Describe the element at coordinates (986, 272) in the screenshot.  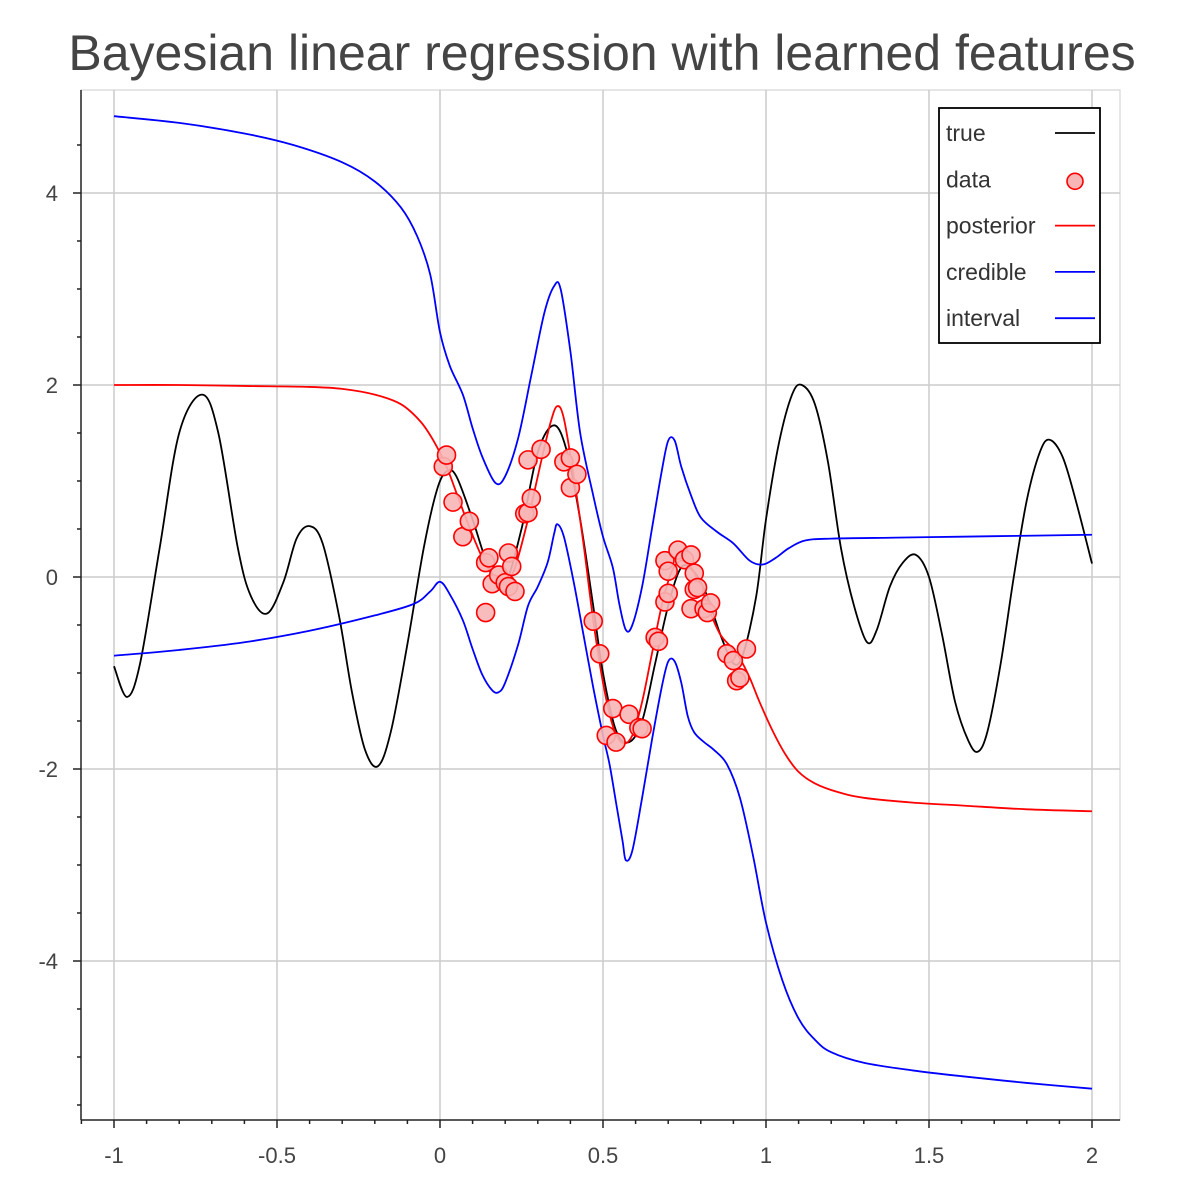
I see `legend-label-credible: credible` at that location.